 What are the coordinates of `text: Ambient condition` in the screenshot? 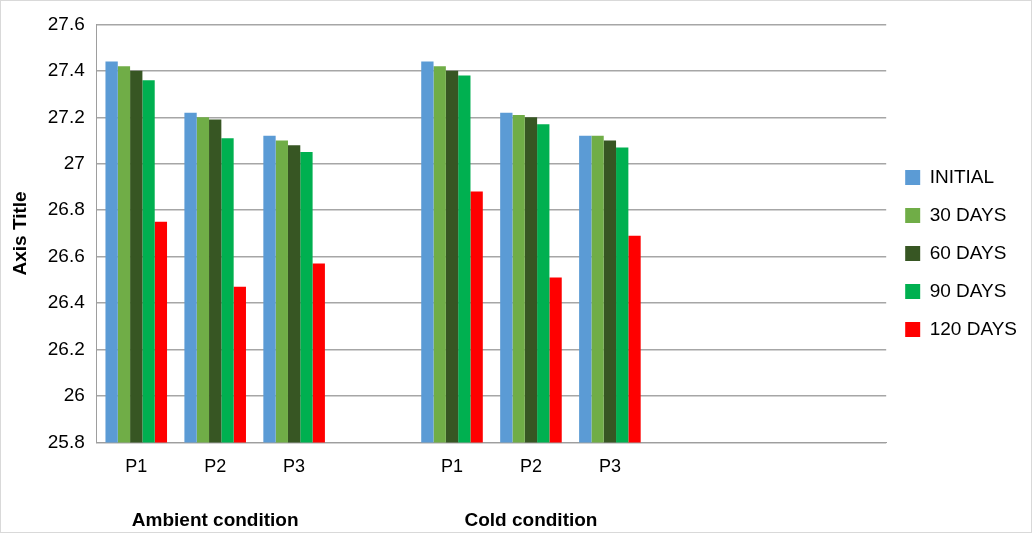 It's located at (215, 519).